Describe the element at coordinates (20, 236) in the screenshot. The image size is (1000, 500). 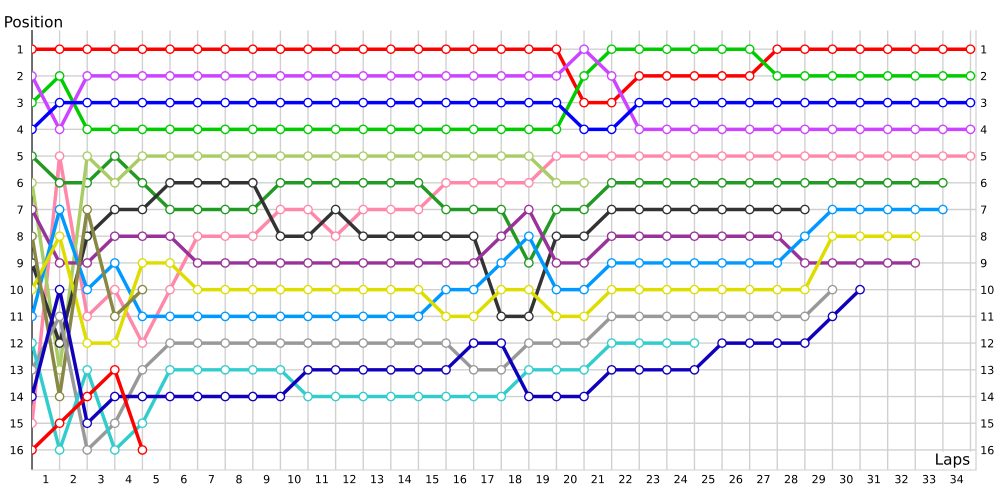
I see `y-tick-label: 8` at that location.